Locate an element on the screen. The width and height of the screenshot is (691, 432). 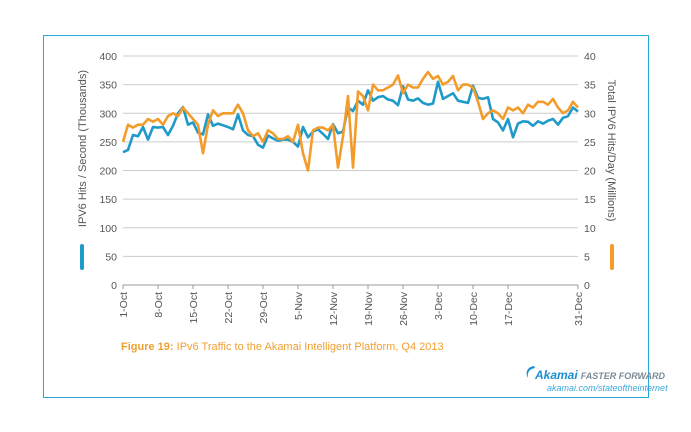
y-right-tick-label: 35 is located at coordinates (590, 86).